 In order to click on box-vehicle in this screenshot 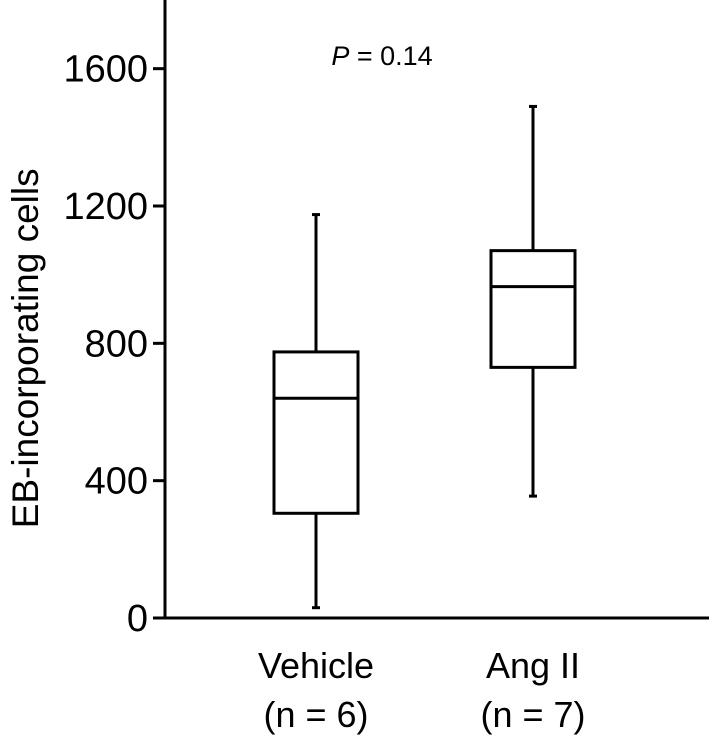, I will do `click(316, 411)`.